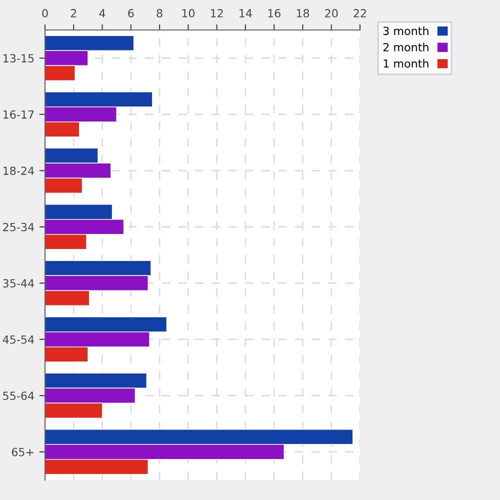 Image resolution: width=500 pixels, height=500 pixels. What do you see at coordinates (18, 339) in the screenshot?
I see `y-tick-label: 45-54` at bounding box center [18, 339].